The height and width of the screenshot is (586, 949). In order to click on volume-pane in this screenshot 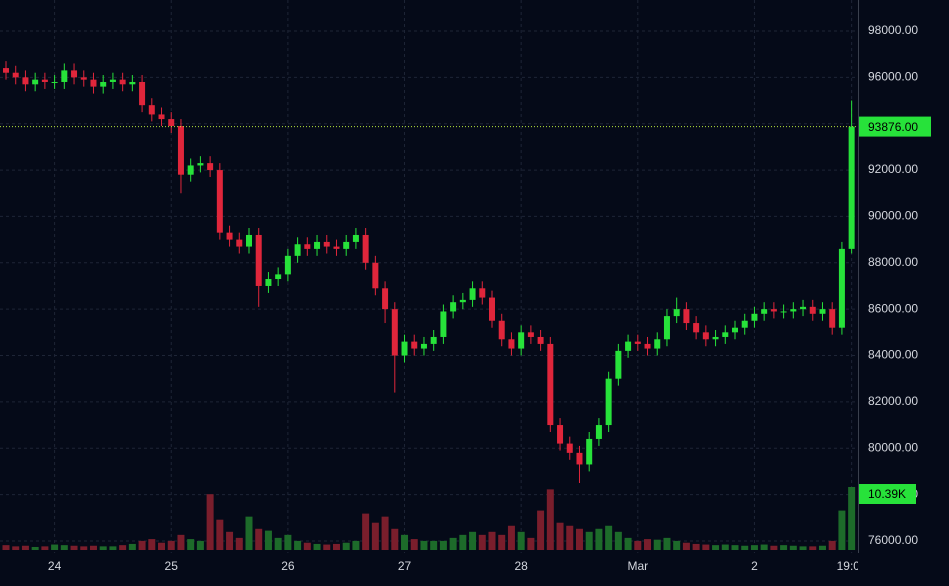, I will do `click(429, 518)`.